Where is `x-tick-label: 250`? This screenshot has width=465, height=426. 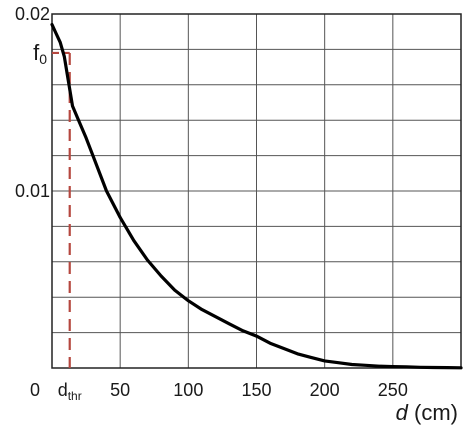 x-tick-label: 250 is located at coordinates (393, 390).